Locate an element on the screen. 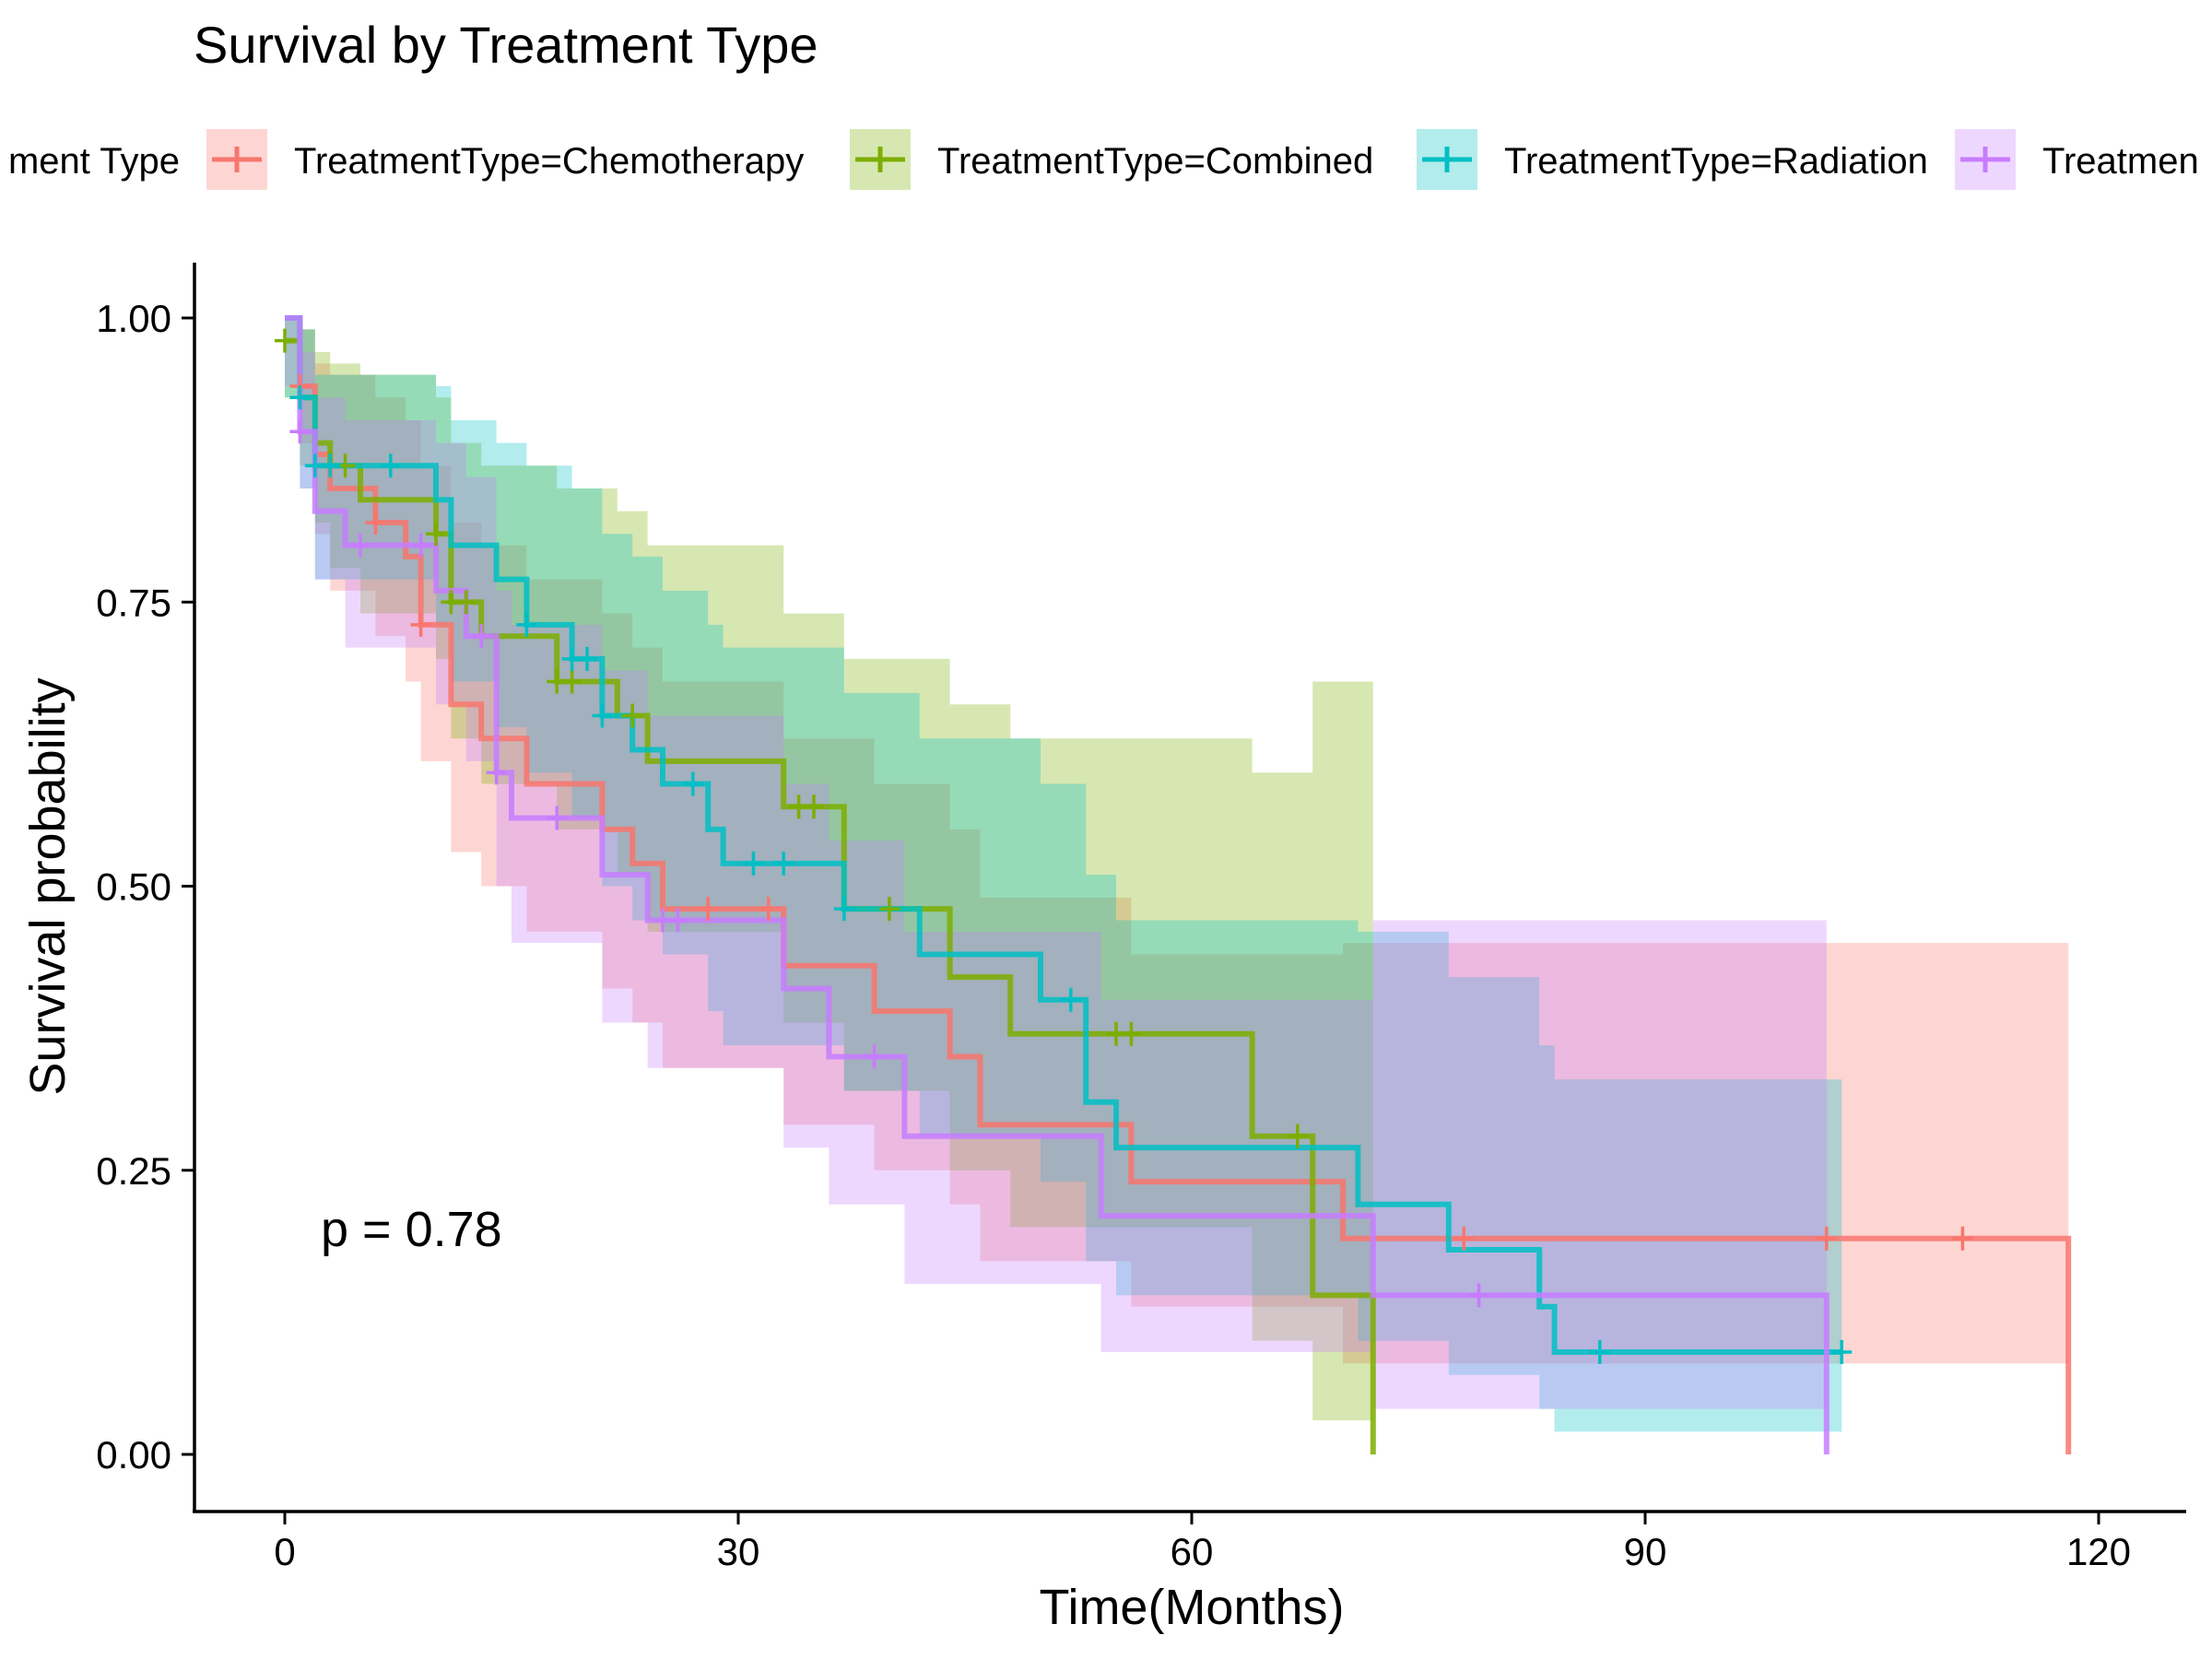 The height and width of the screenshot is (1659, 2212). legend-label-radiation: TreatmentType=Radiation is located at coordinates (1716, 161).